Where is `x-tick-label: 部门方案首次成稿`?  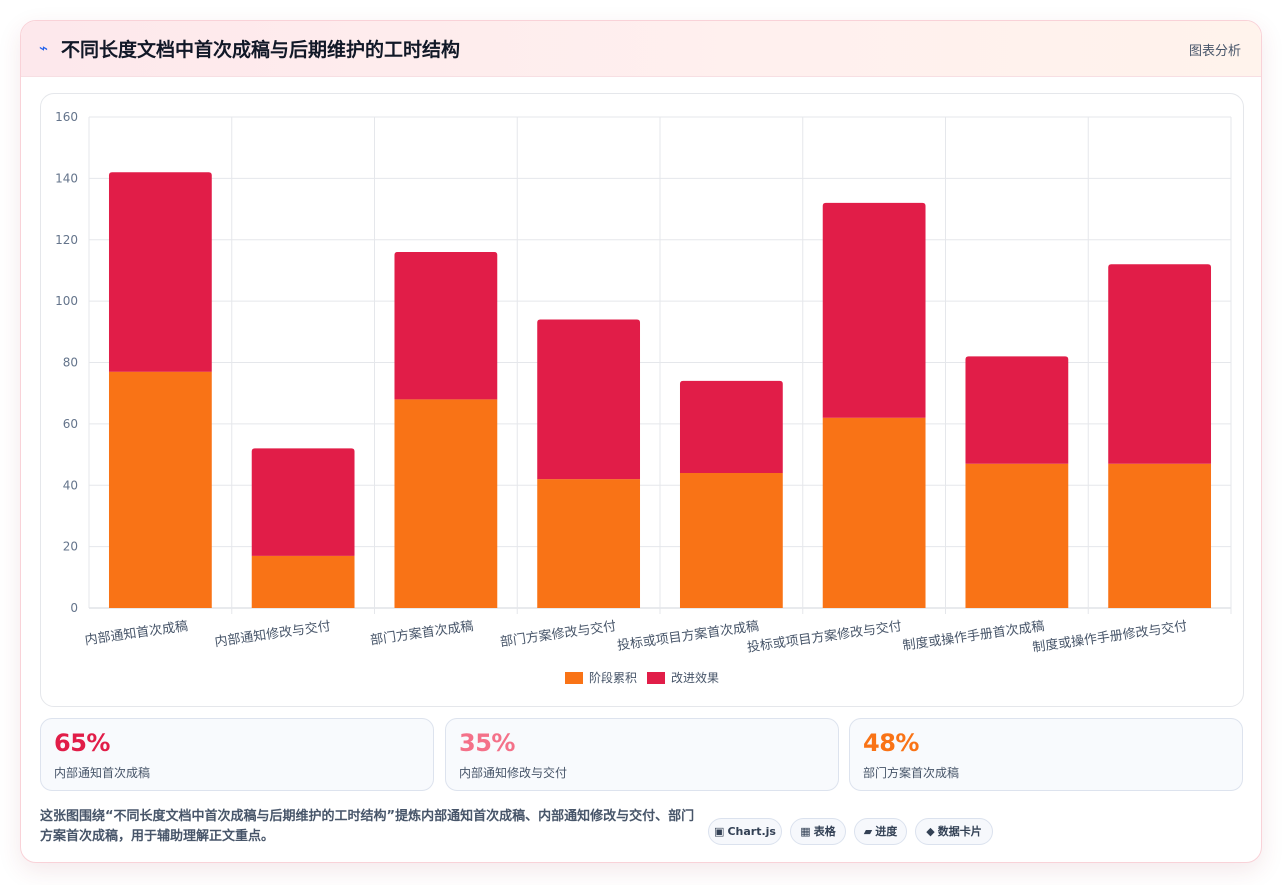
x-tick-label: 部门方案首次成稿 is located at coordinates (421, 633).